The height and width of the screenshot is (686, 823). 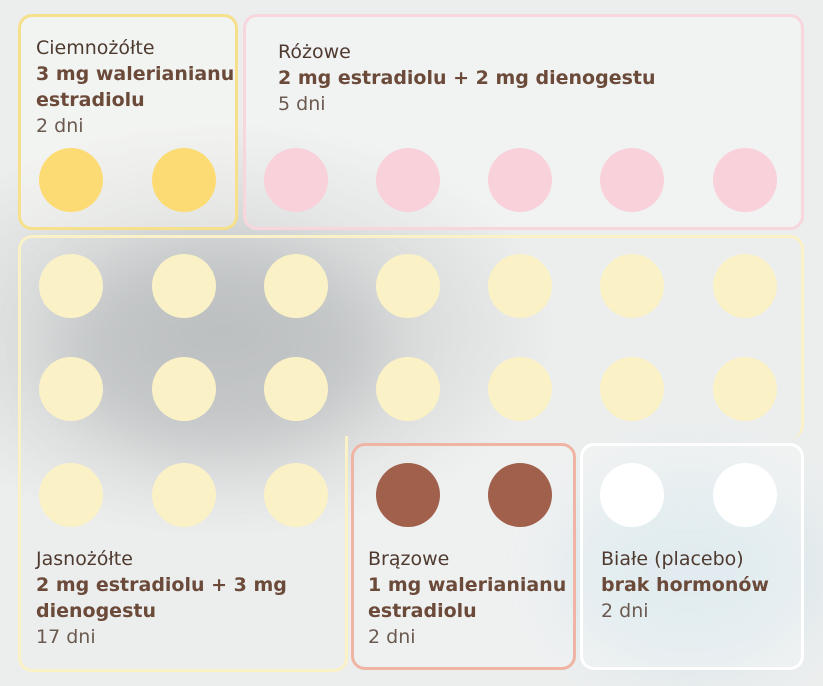 I want to click on group-dose: 2 mg estradiolu + 3 mg dienogestu, so click(x=161, y=598).